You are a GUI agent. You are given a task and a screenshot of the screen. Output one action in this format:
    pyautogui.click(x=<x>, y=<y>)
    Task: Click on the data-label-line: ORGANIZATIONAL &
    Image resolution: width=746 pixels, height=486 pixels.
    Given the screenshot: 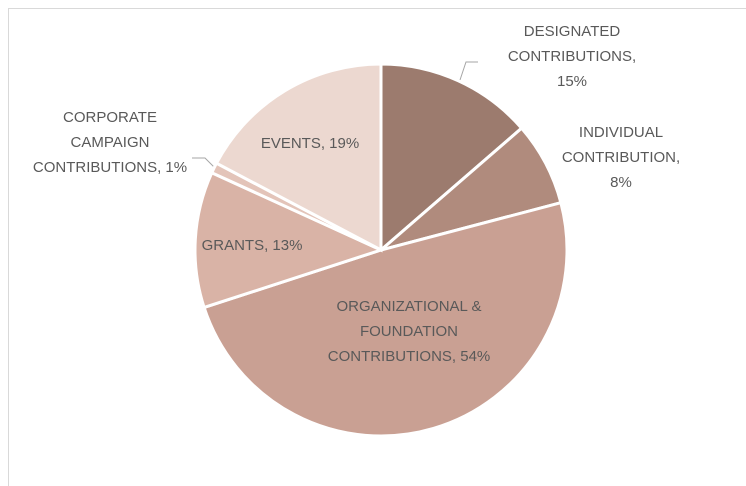 What is the action you would take?
    pyautogui.click(x=408, y=306)
    